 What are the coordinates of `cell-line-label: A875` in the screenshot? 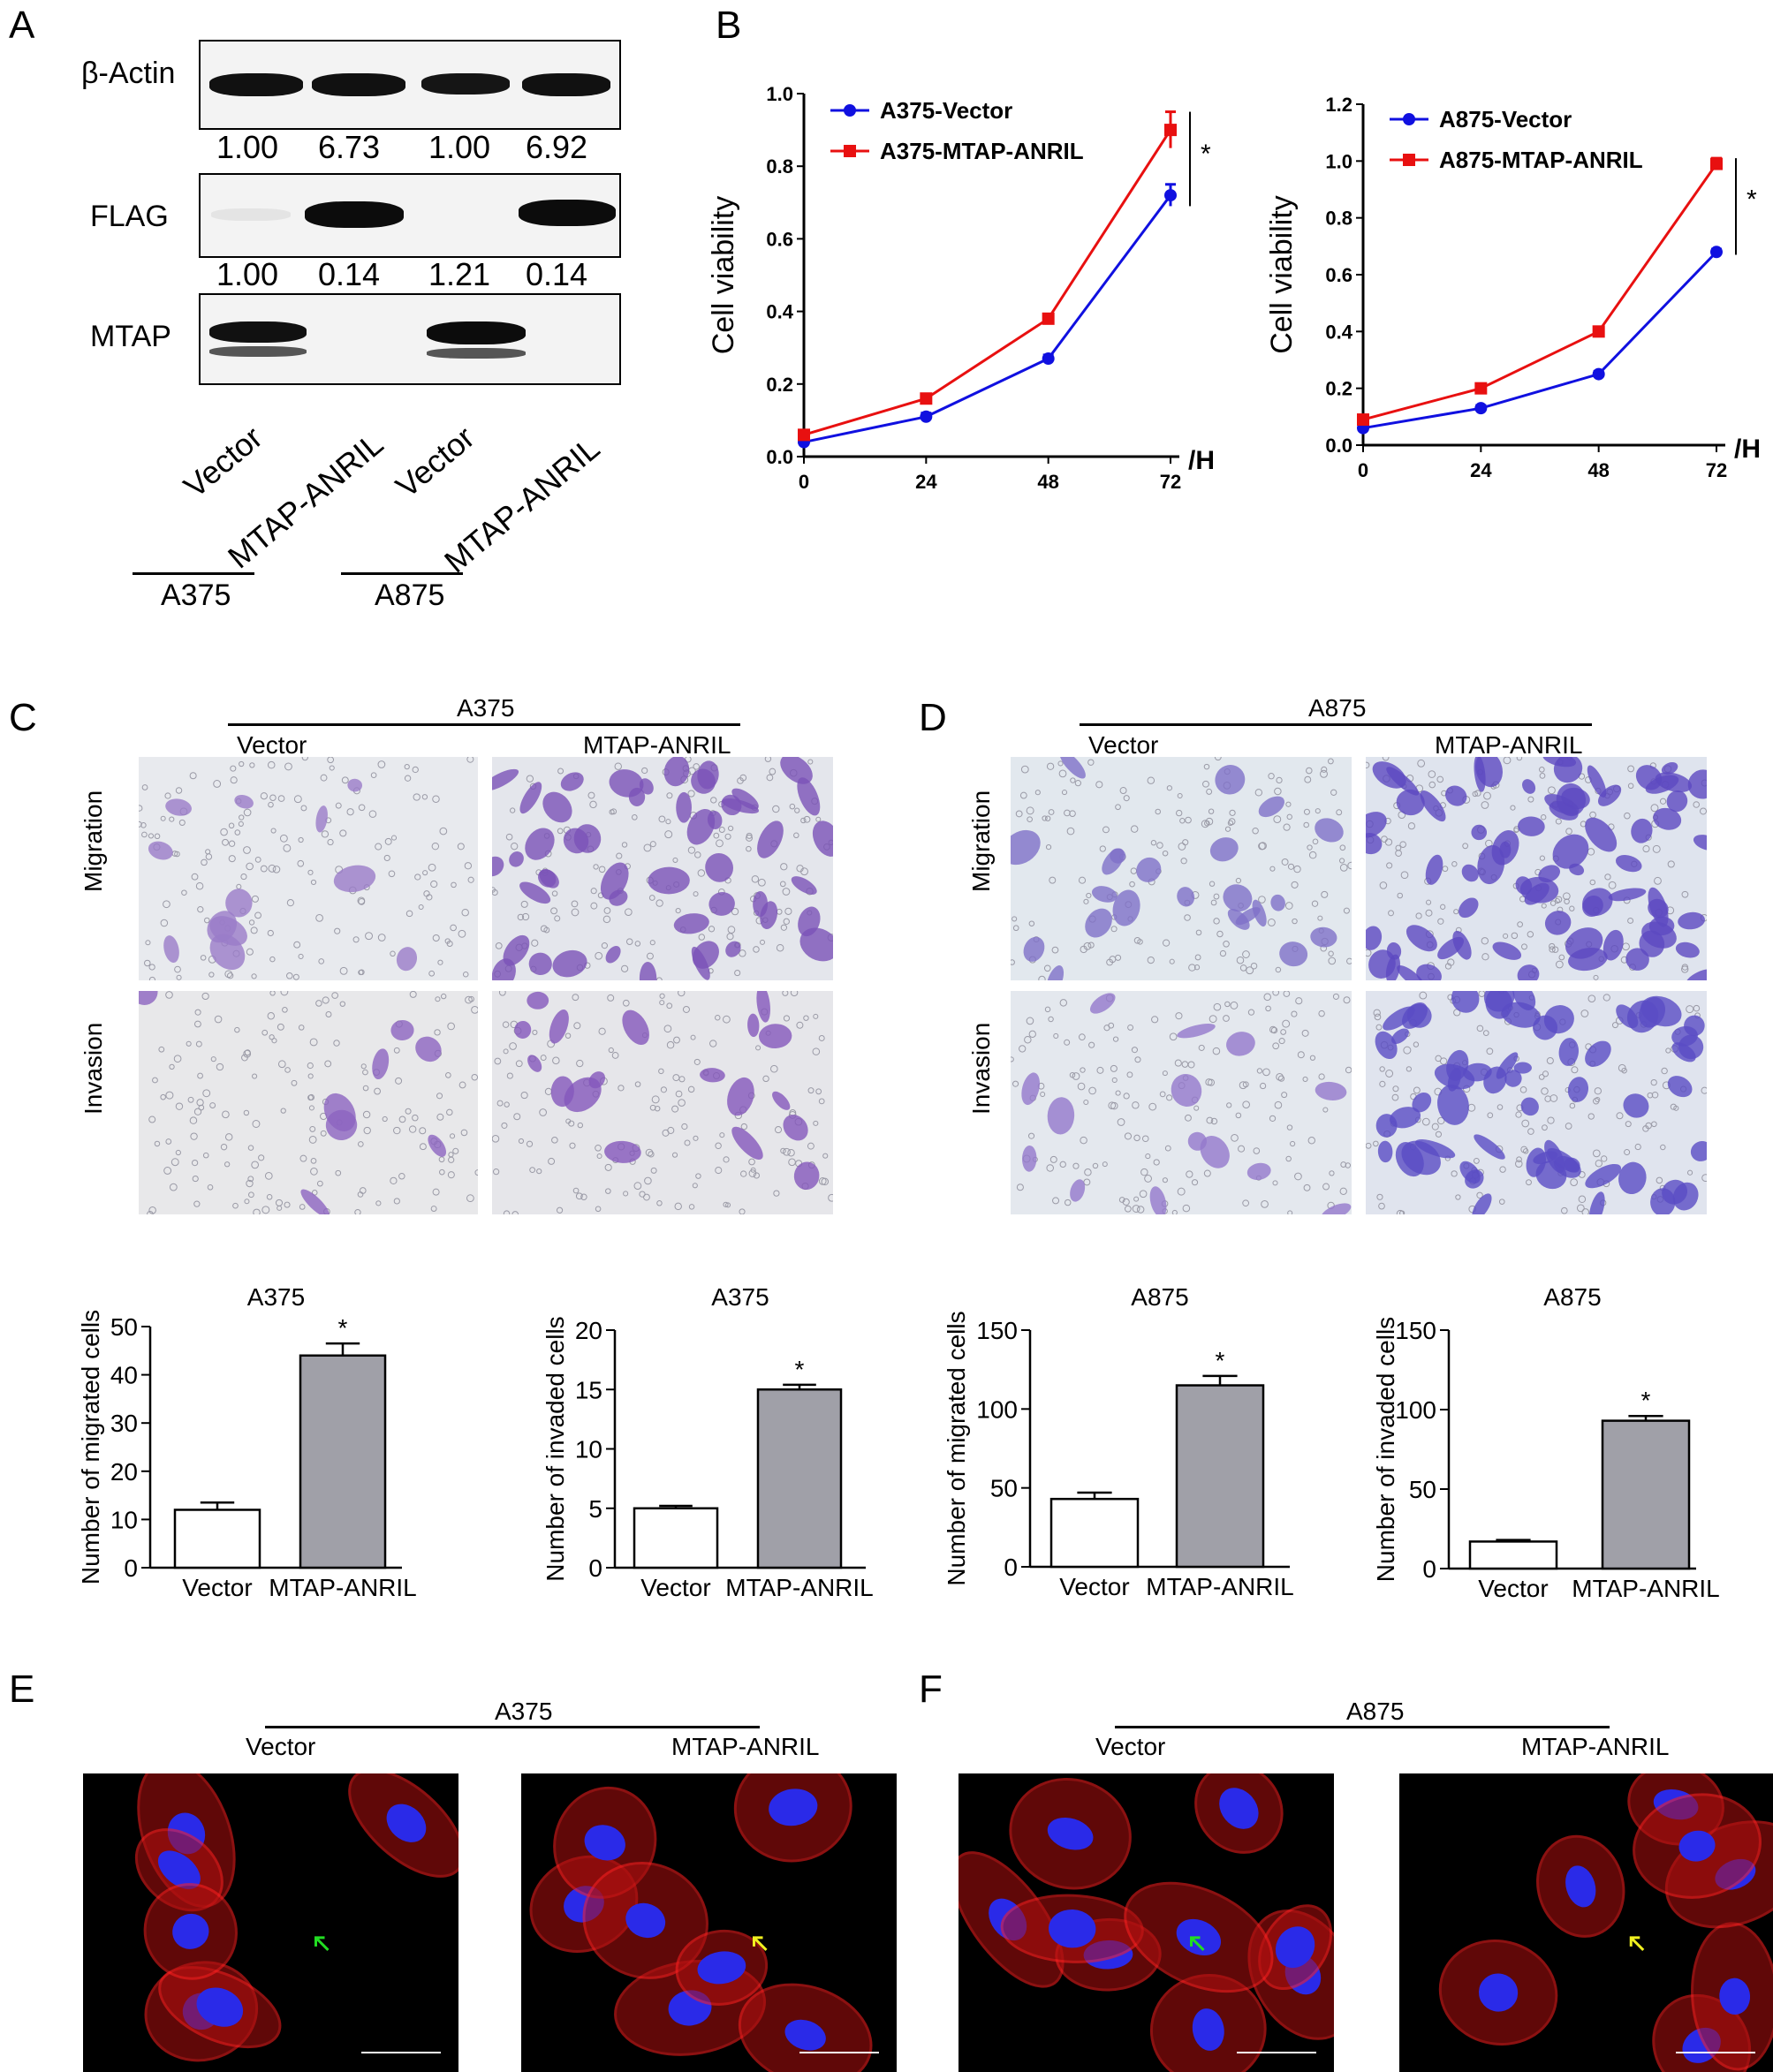 It's located at (1375, 1711).